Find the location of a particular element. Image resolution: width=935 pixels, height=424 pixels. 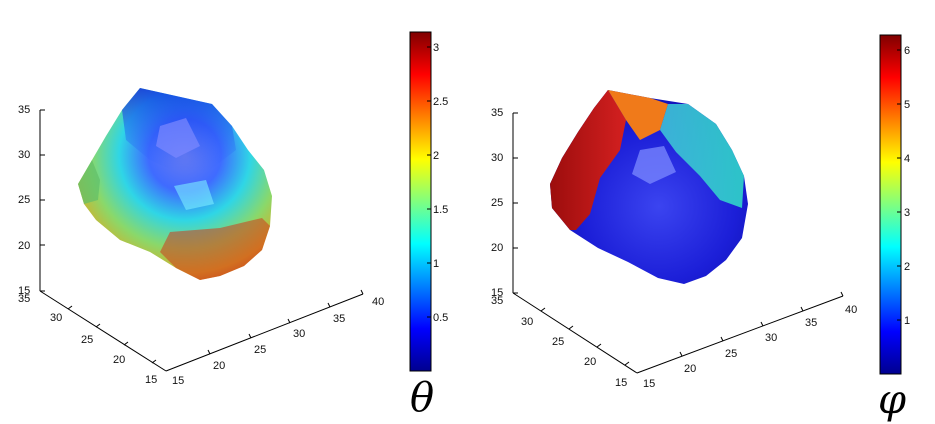

phi-z-tick-25: 25 is located at coordinates (497, 203).